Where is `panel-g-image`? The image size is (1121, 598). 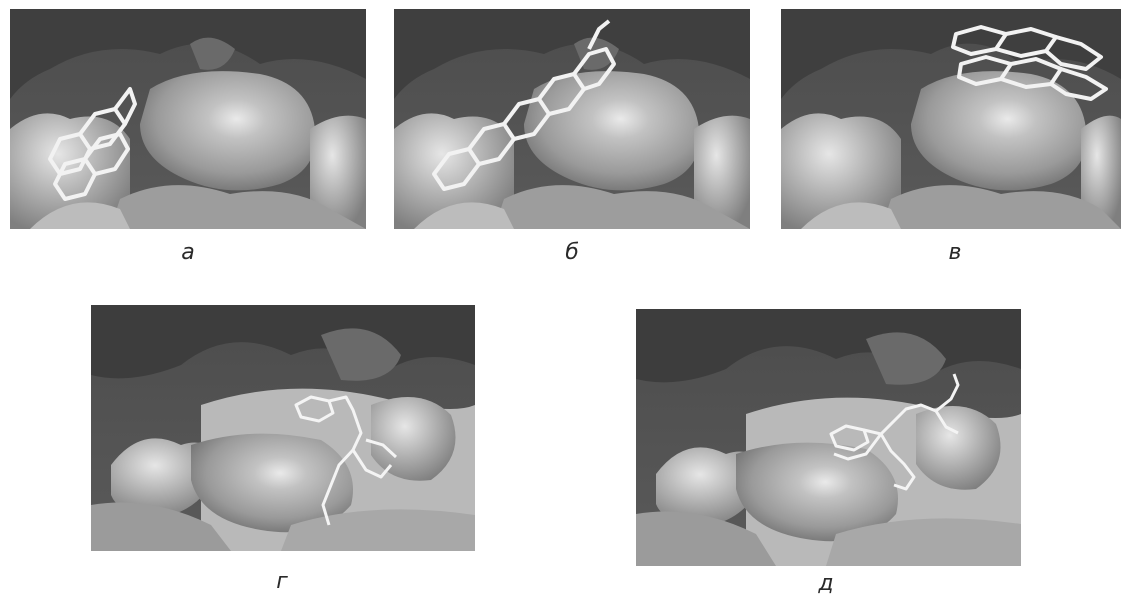 panel-g-image is located at coordinates (283, 428).